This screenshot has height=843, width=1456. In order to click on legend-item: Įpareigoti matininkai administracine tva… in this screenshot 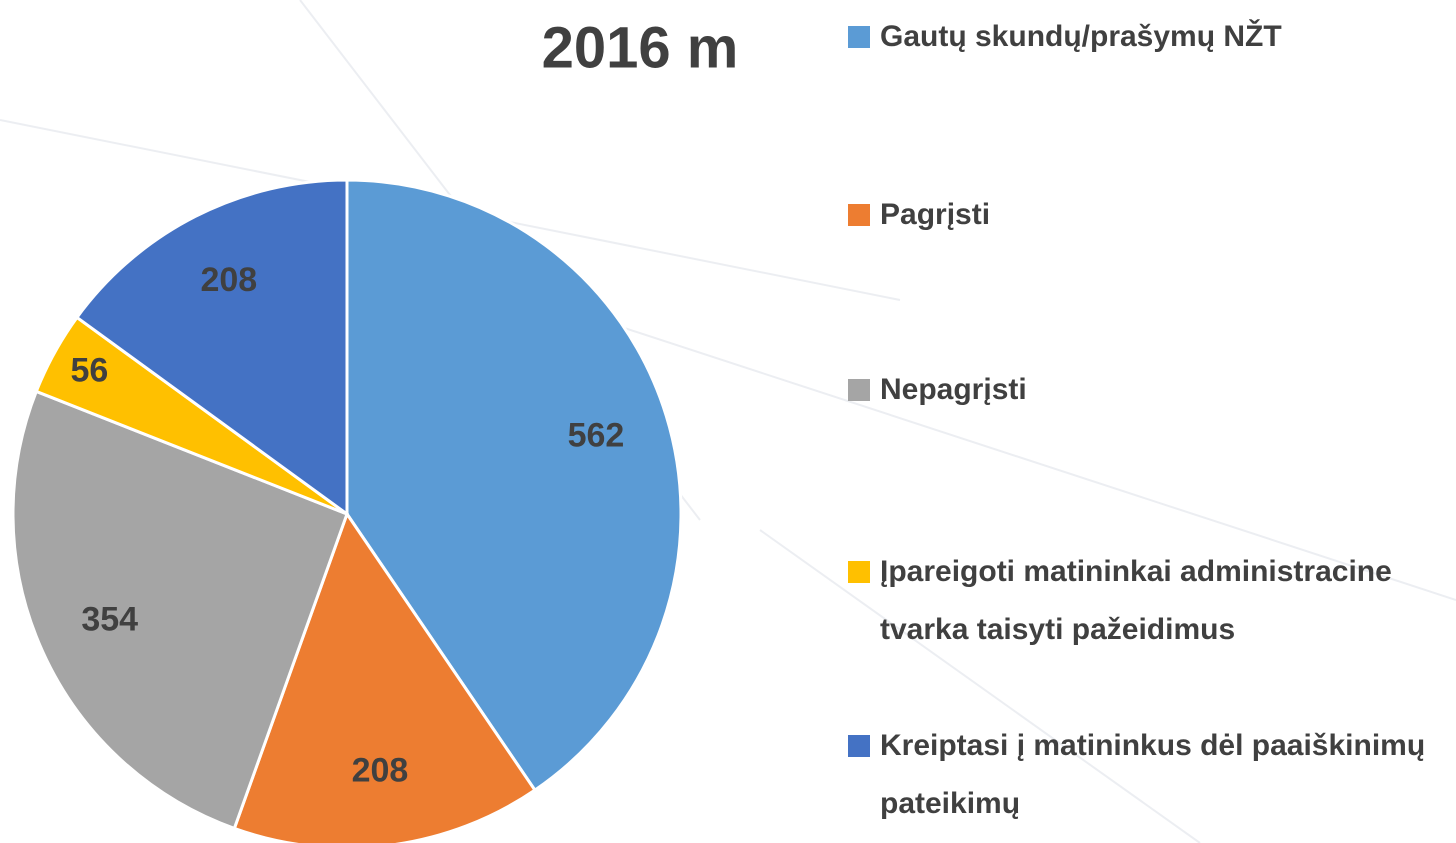, I will do `click(1148, 601)`.